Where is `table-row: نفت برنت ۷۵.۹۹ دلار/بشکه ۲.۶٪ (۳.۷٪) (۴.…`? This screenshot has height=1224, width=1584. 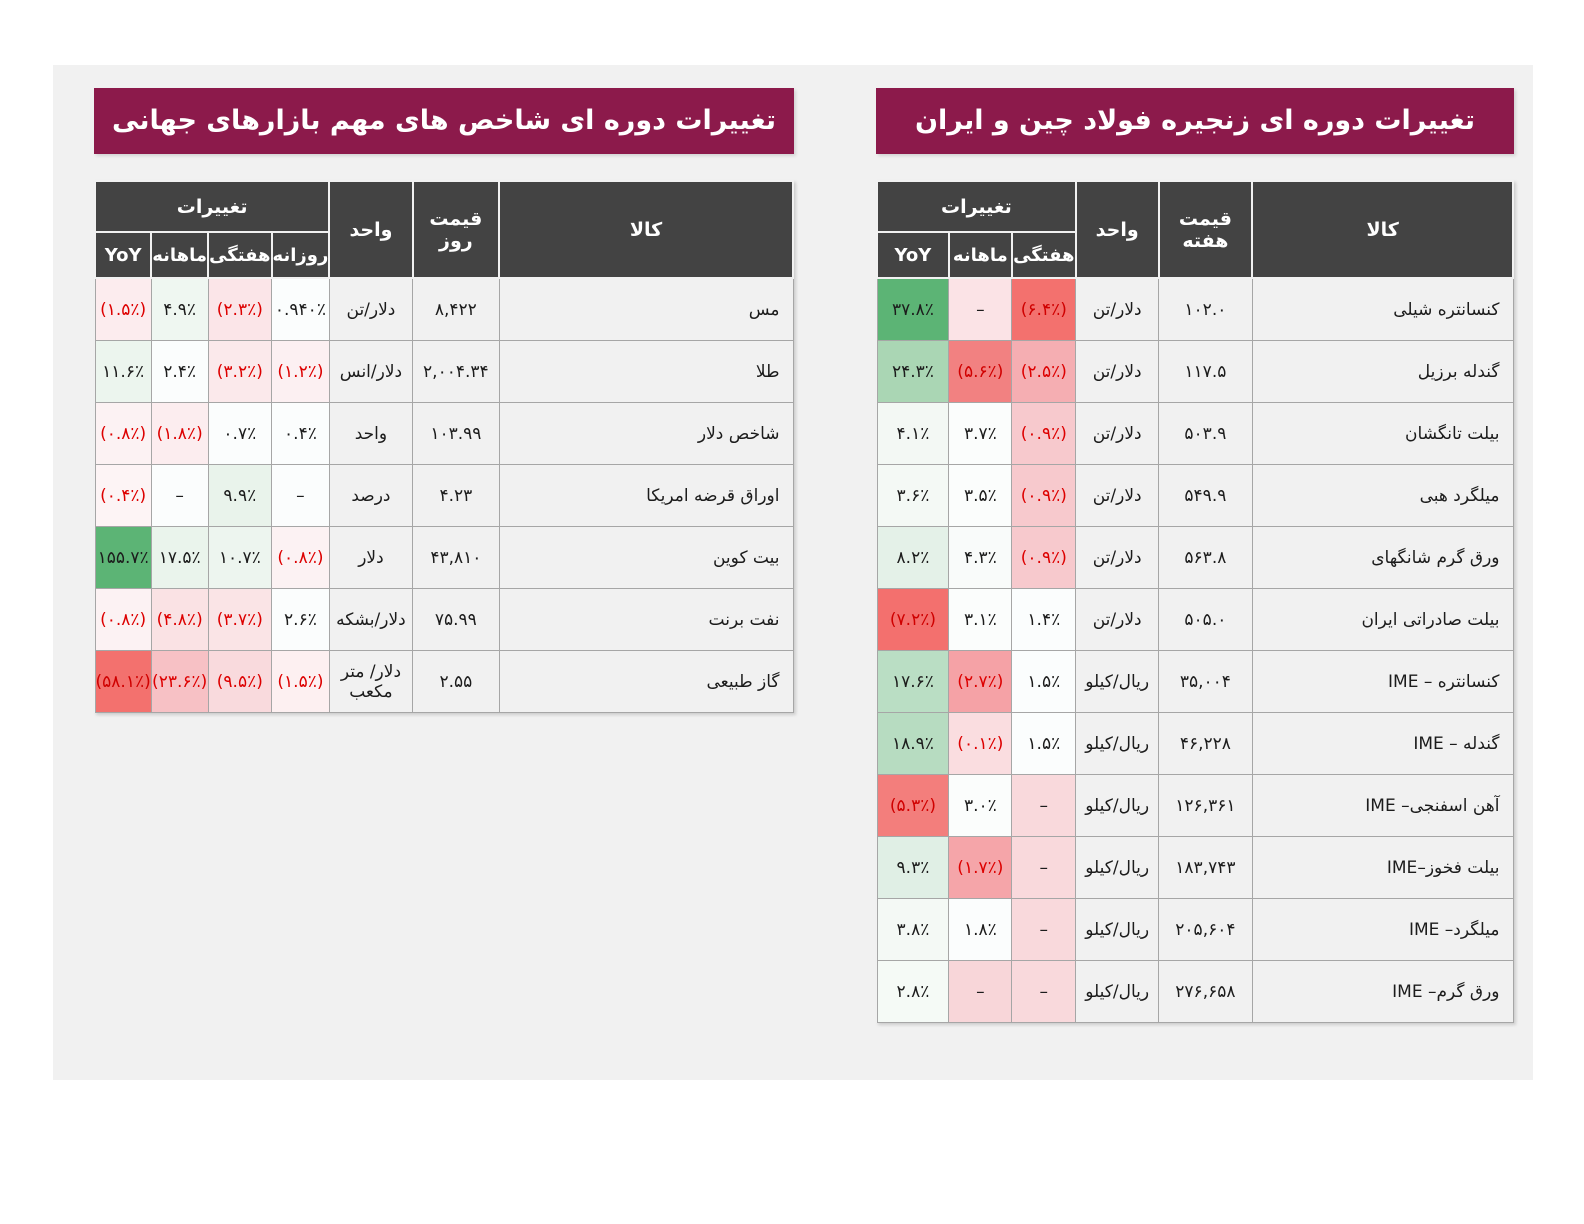
table-row: نفت برنت ۷۵.۹۹ دلار/بشکه ۲.۶٪ (۳.۷٪) (۴.… is located at coordinates (444, 619).